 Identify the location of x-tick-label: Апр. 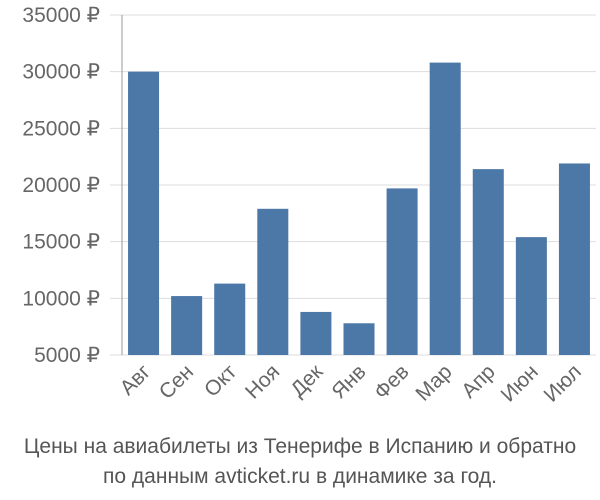
(478, 381).